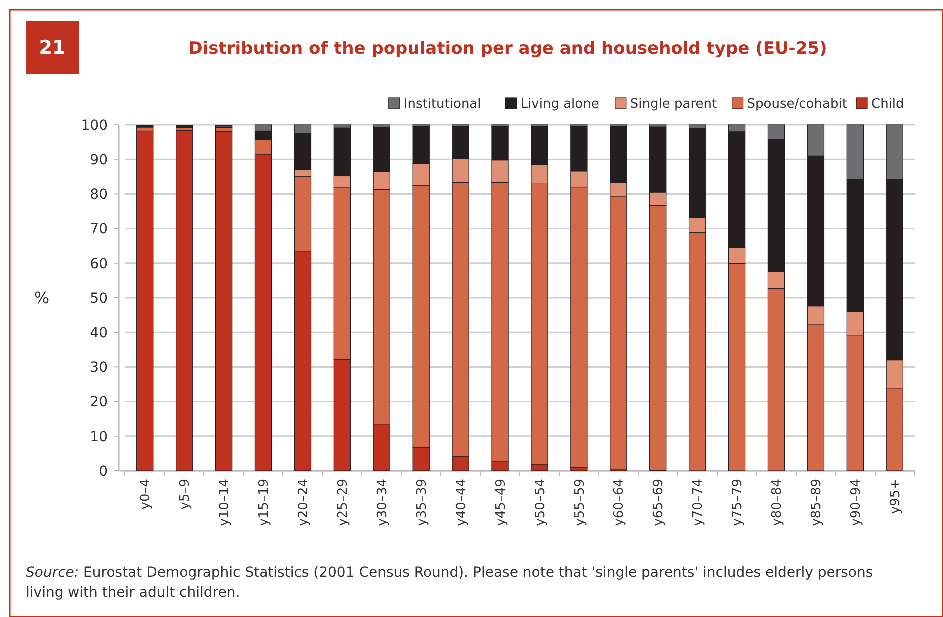 Image resolution: width=943 pixels, height=617 pixels. What do you see at coordinates (501, 502) in the screenshot?
I see `x-tick-label: y45–49` at bounding box center [501, 502].